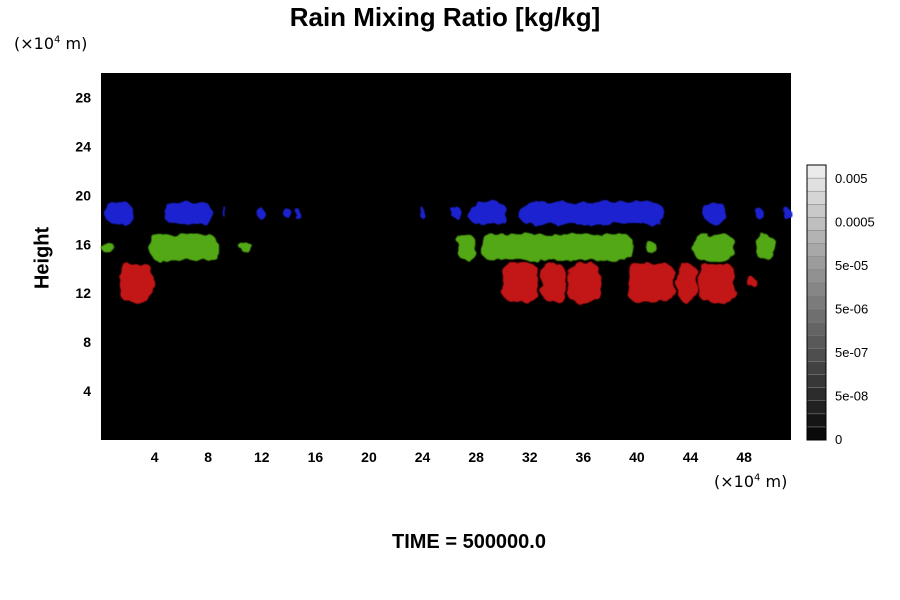 The height and width of the screenshot is (600, 900). What do you see at coordinates (316, 457) in the screenshot?
I see `x-tick-label: 16` at bounding box center [316, 457].